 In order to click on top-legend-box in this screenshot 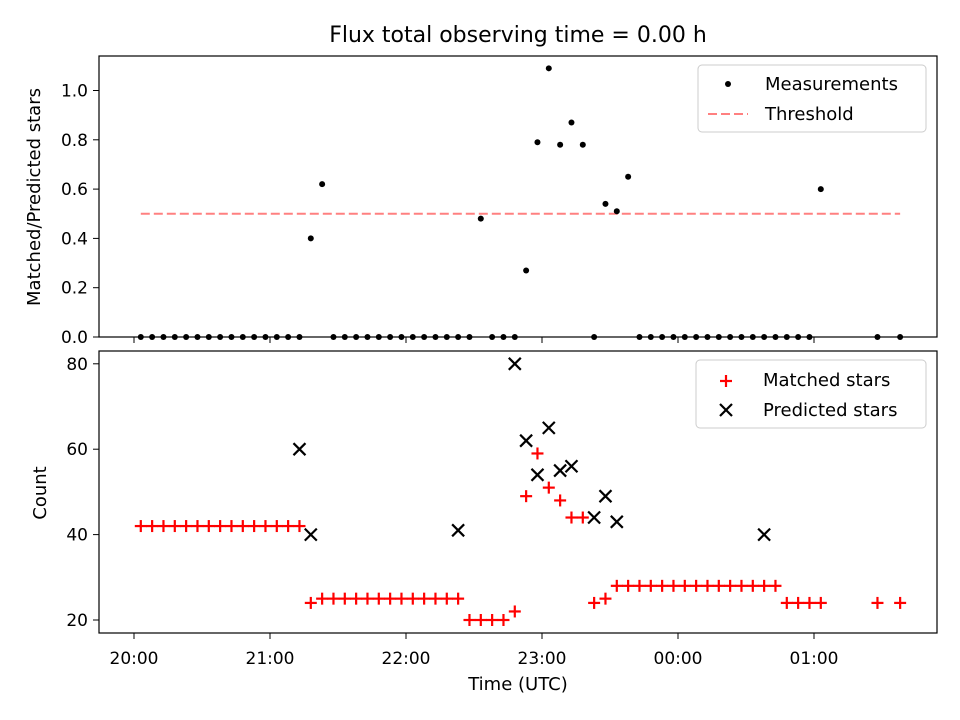, I will do `click(812, 98)`.